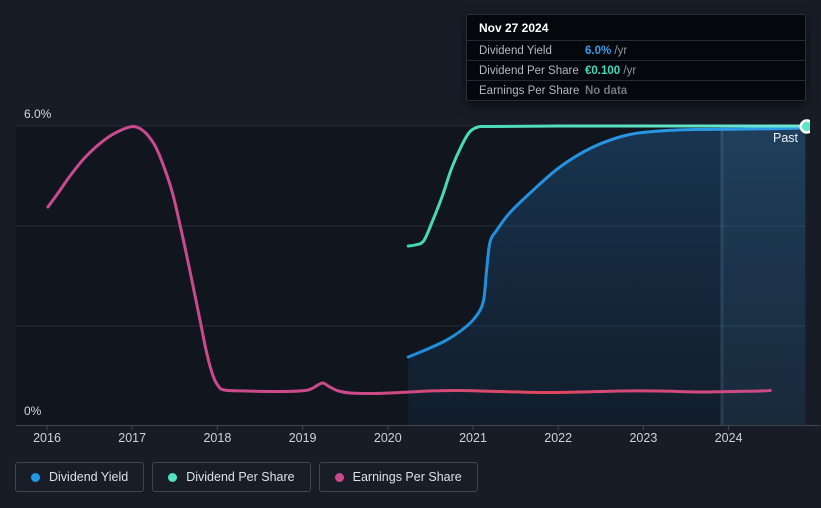  What do you see at coordinates (89, 477) in the screenshot?
I see `legend-item-label: Dividend Yield` at bounding box center [89, 477].